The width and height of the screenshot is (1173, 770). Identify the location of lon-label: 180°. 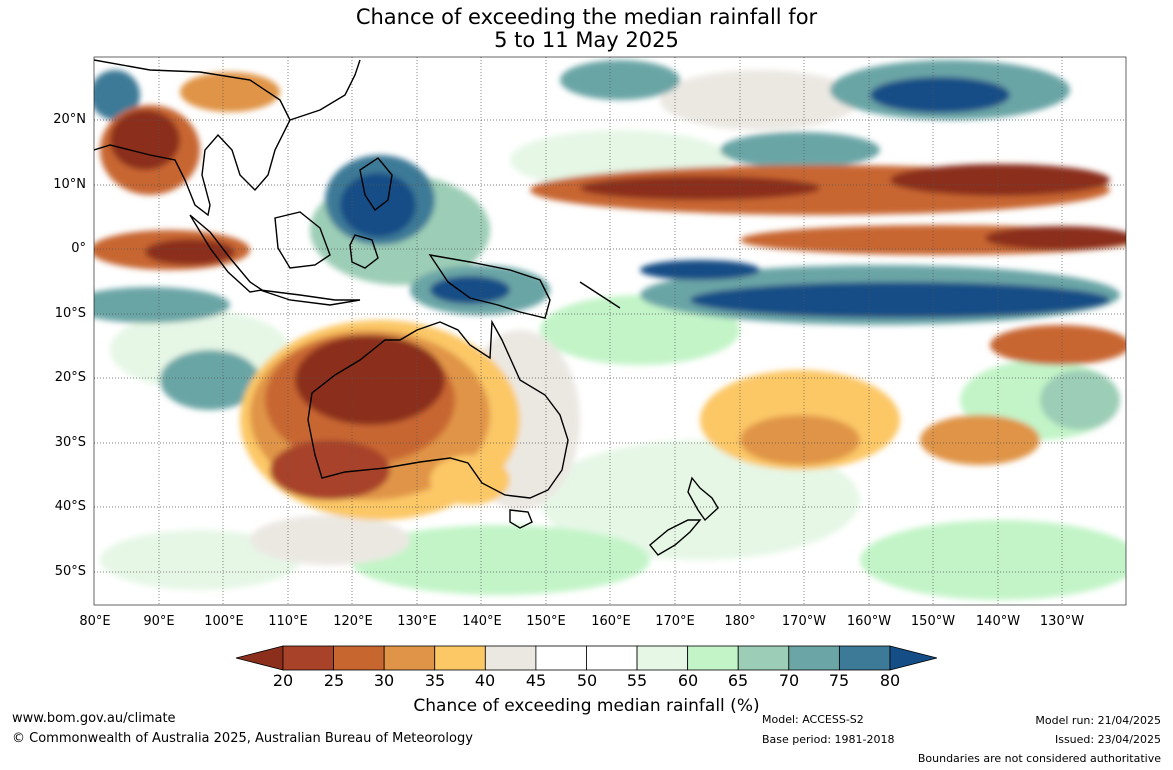
(740, 621).